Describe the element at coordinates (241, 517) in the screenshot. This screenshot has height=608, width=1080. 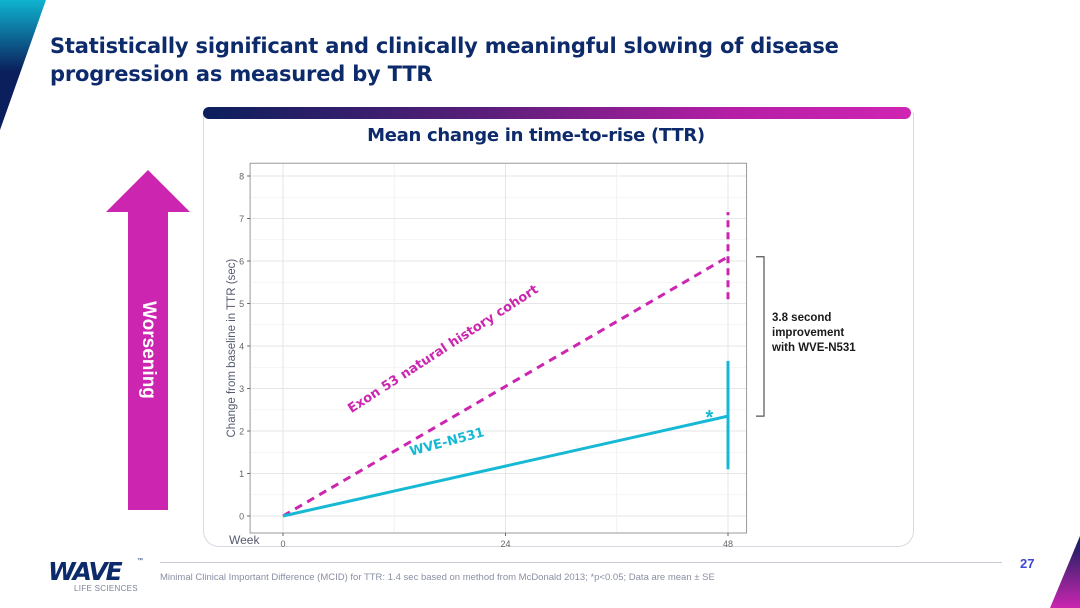
I see `y-tick-label: 0` at that location.